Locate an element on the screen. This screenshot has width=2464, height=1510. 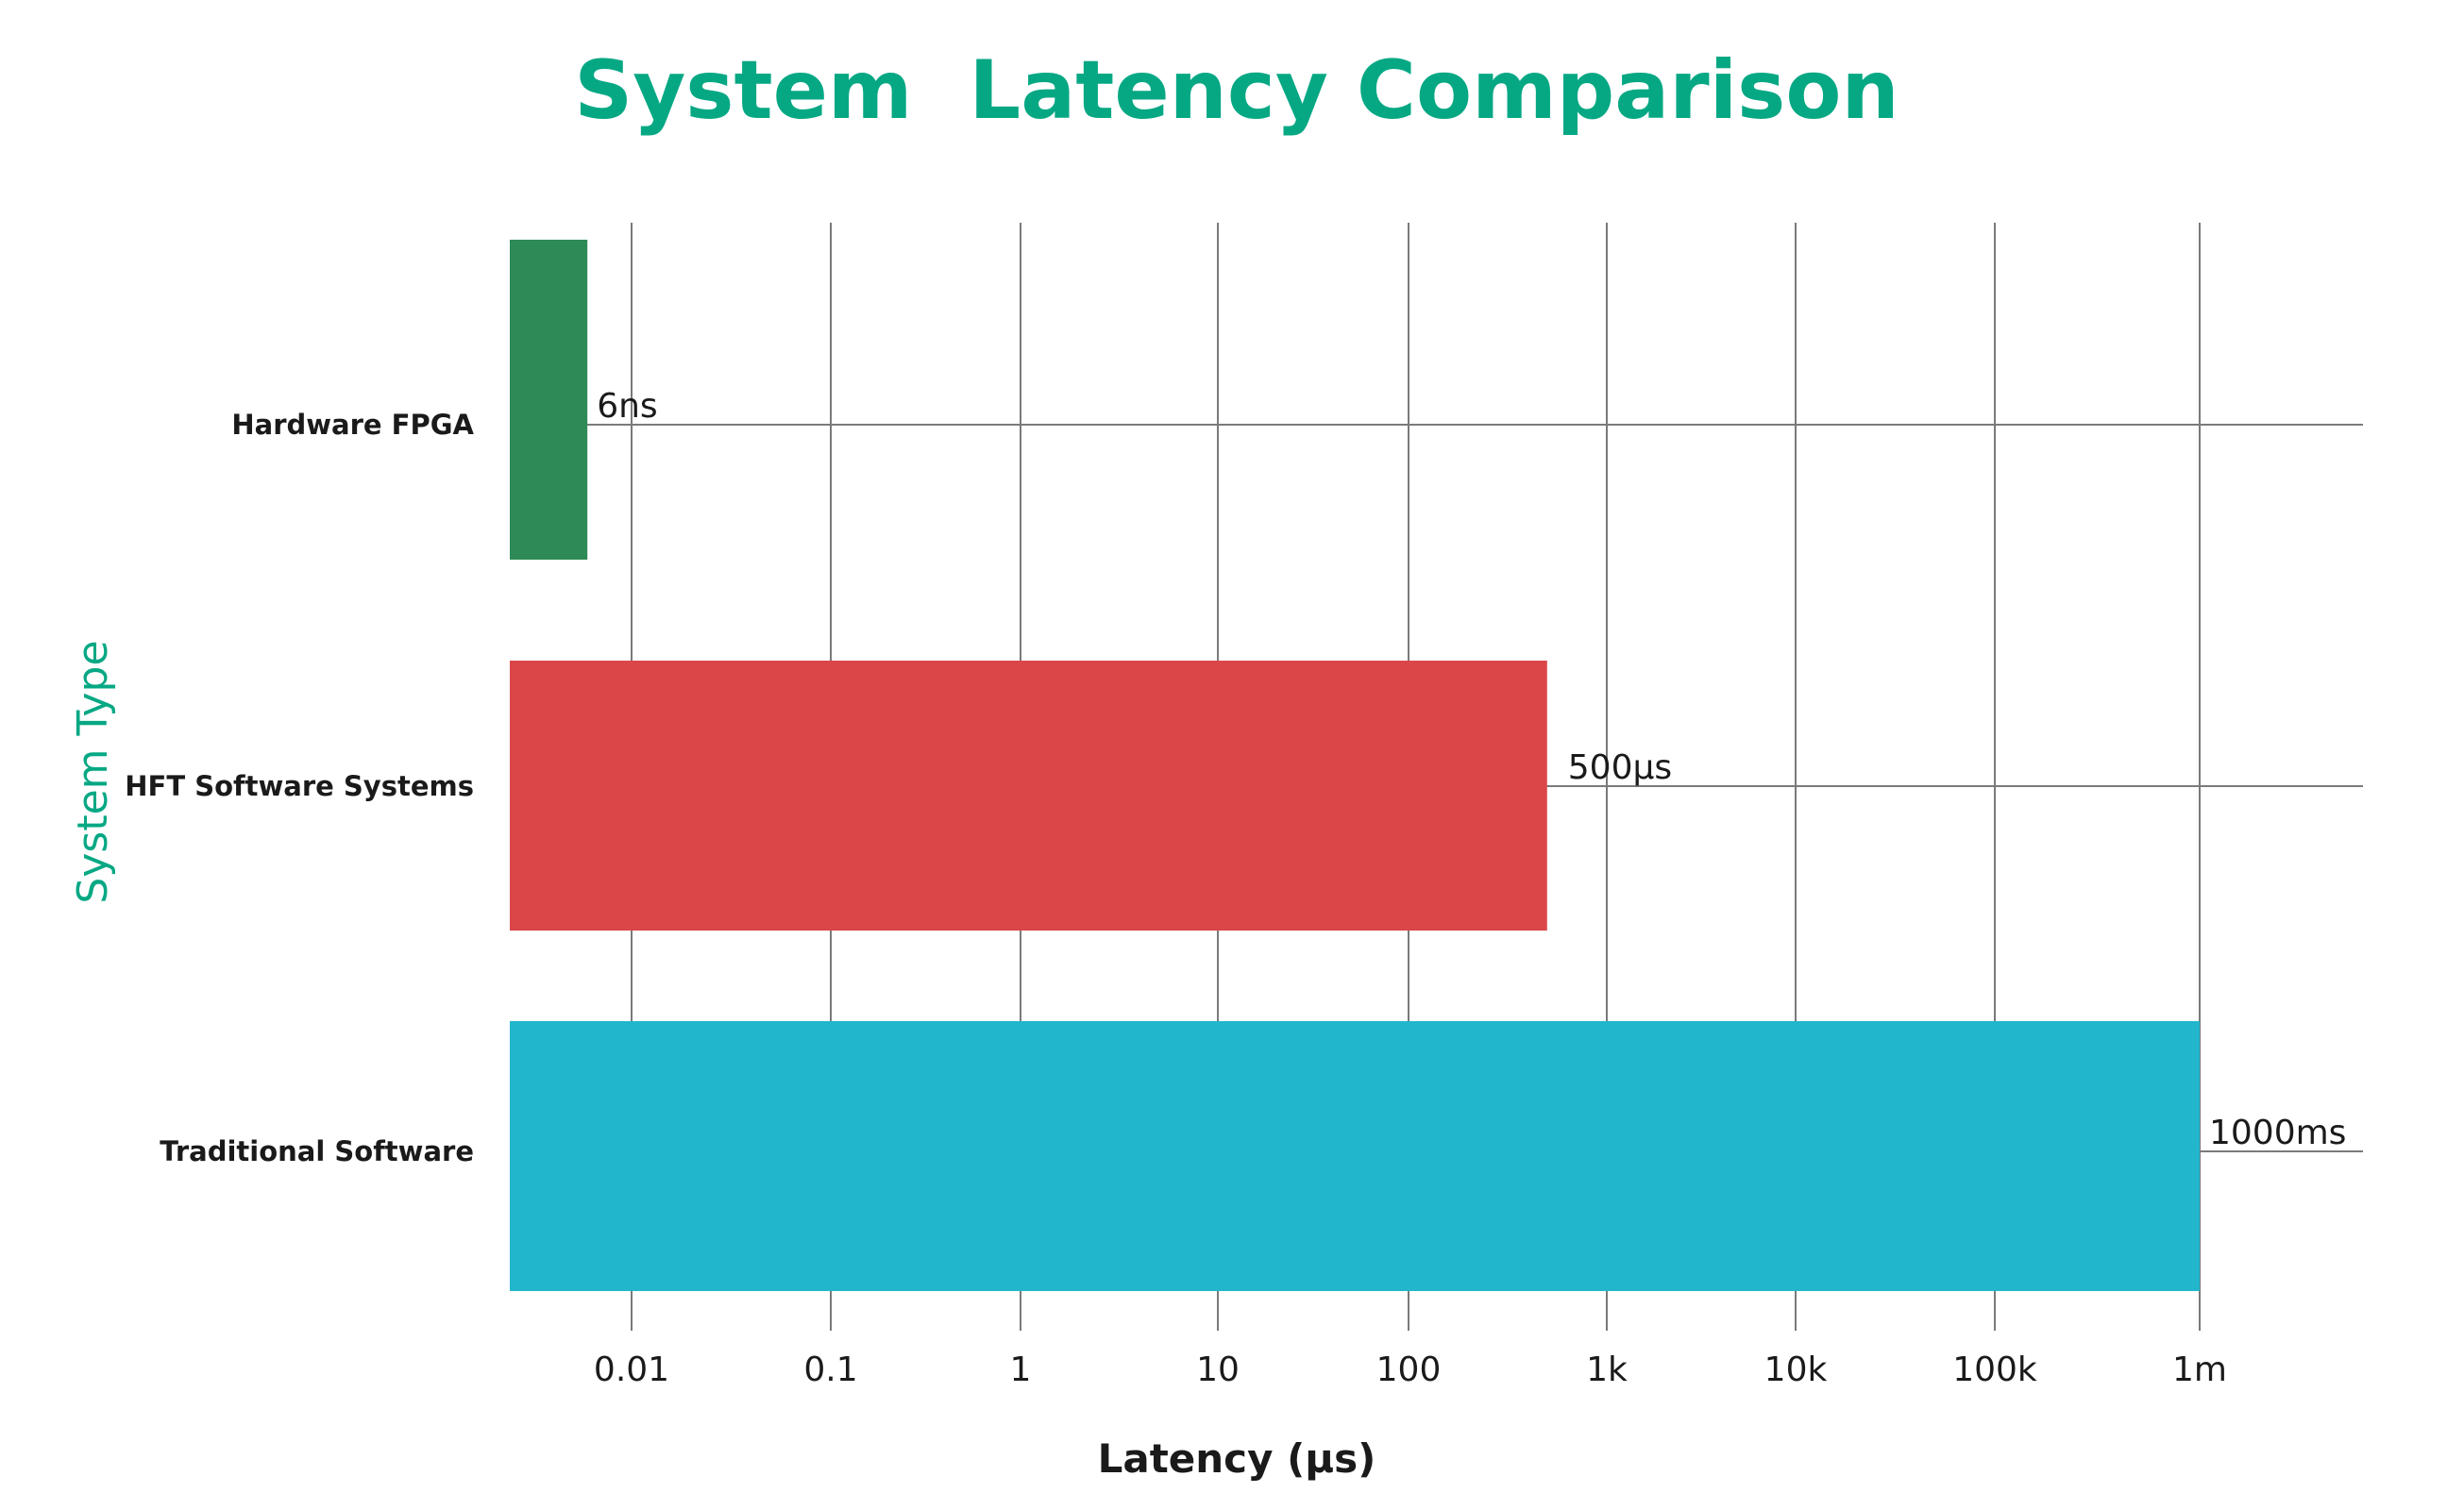
x-axis-label: Latency (μs) is located at coordinates (1237, 1459).